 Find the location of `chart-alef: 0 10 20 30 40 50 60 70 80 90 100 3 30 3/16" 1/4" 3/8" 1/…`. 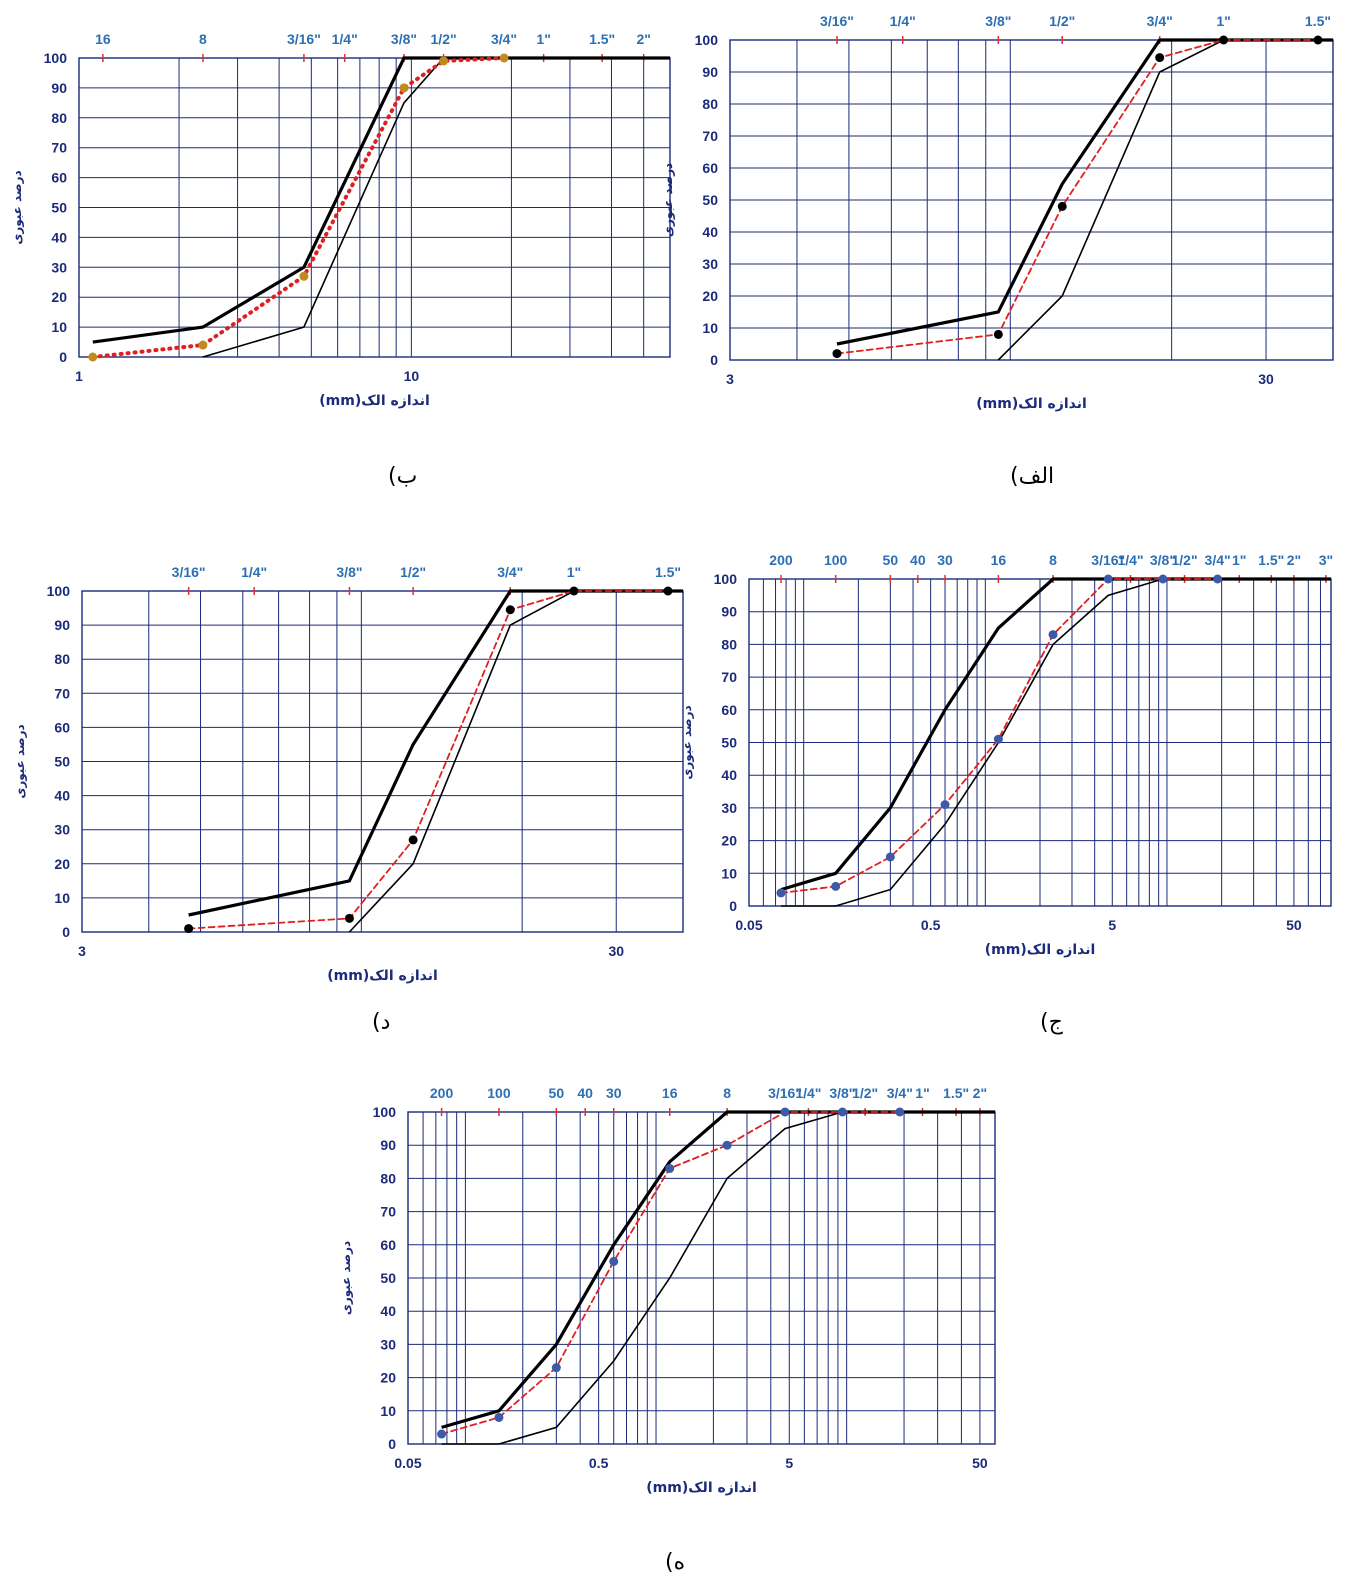

chart-alef: 0 10 20 30 40 50 60 70 80 90 100 3 30 3/16" 1/4" 3/8" 1/… is located at coordinates (997, 212).